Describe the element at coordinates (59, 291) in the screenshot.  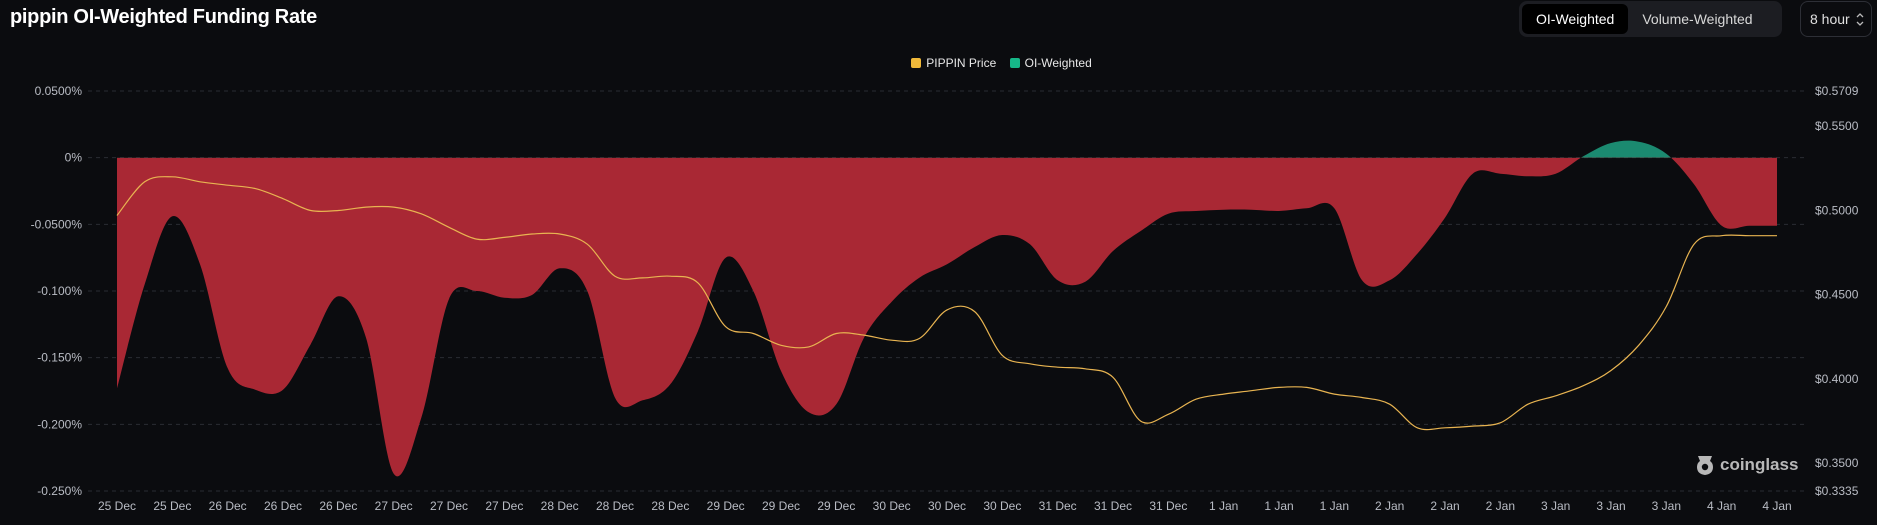
I see `y-left-tick-label: -0.100%` at that location.